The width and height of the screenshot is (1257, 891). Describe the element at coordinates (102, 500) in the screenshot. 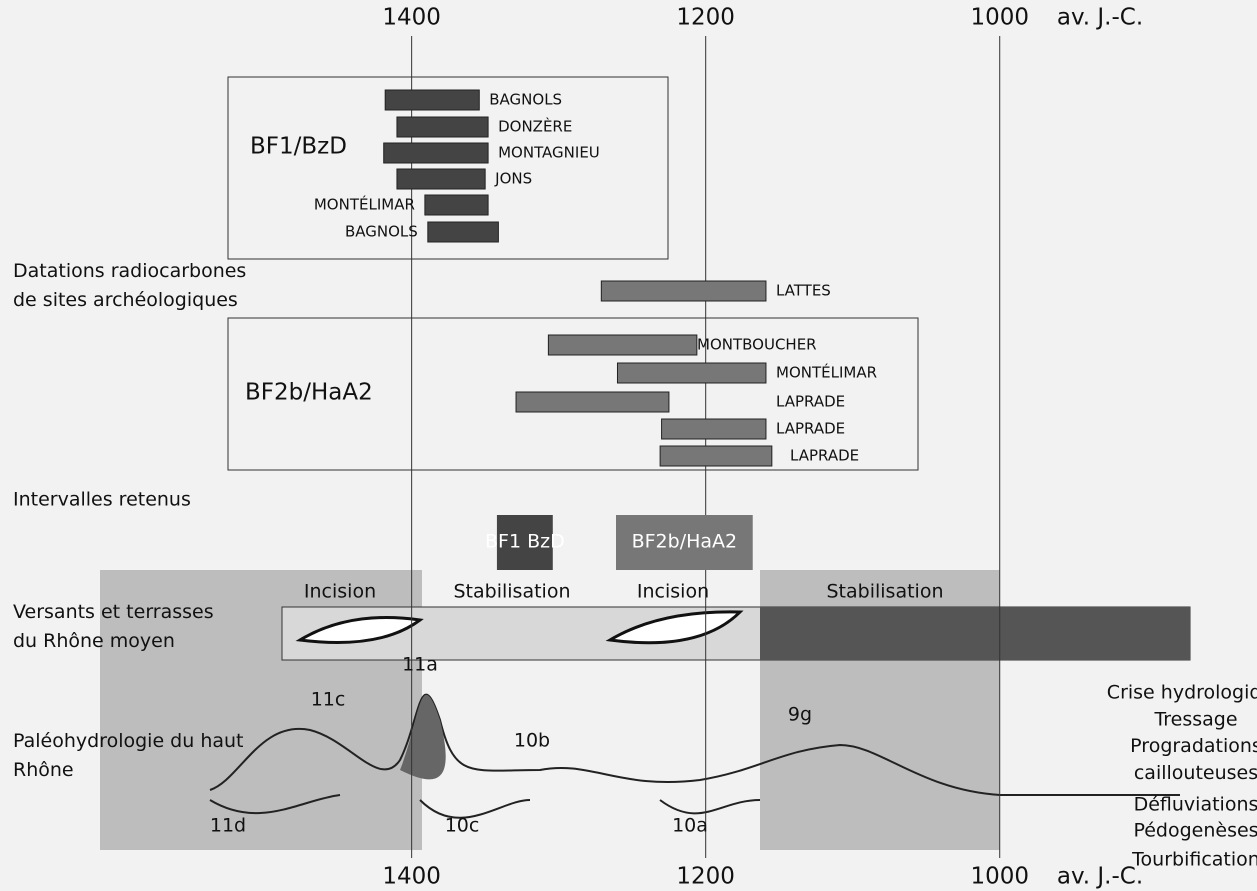

I see `row-label: Intervalles retenus` at that location.